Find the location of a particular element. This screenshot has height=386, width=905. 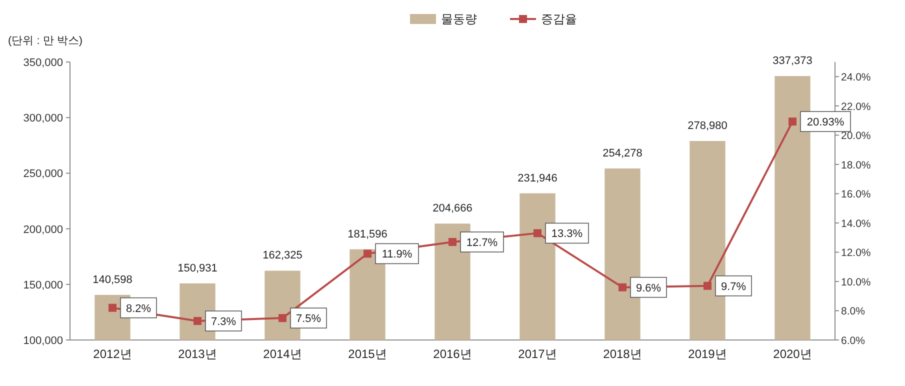

data-label: 231,946 is located at coordinates (538, 178).